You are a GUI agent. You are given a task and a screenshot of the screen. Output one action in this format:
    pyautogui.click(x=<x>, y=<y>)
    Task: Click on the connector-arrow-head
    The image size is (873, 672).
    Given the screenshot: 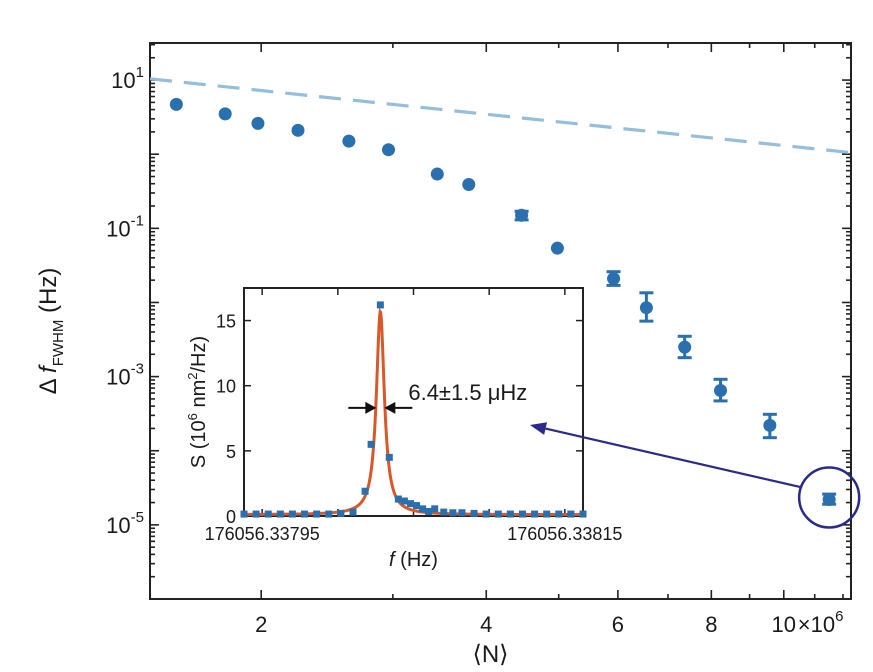 What is the action you would take?
    pyautogui.click(x=539, y=428)
    